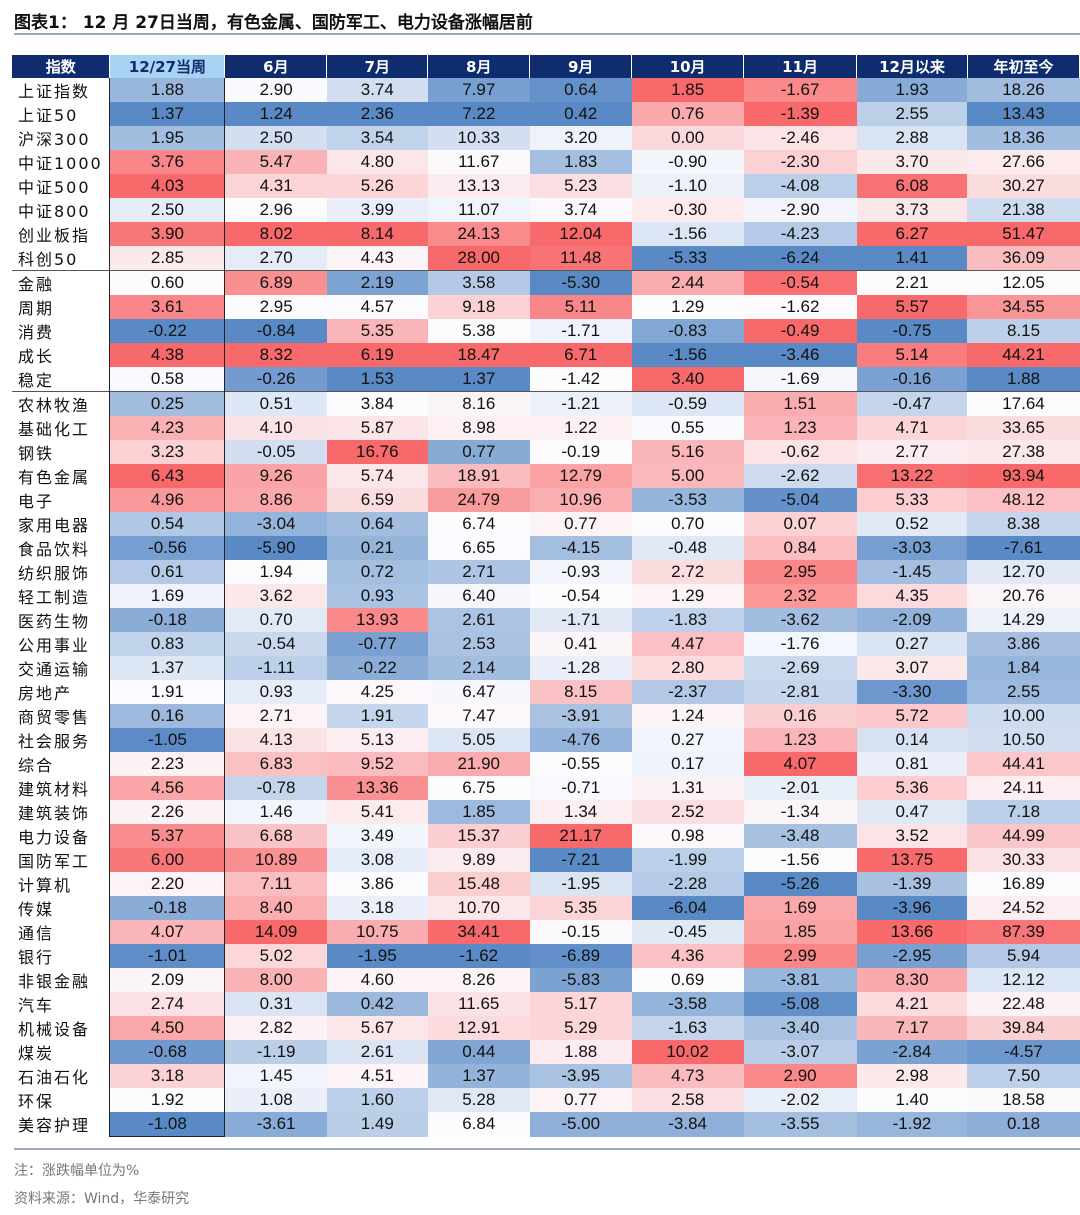  I want to click on heatmap-cell: -0.75, so click(912, 331).